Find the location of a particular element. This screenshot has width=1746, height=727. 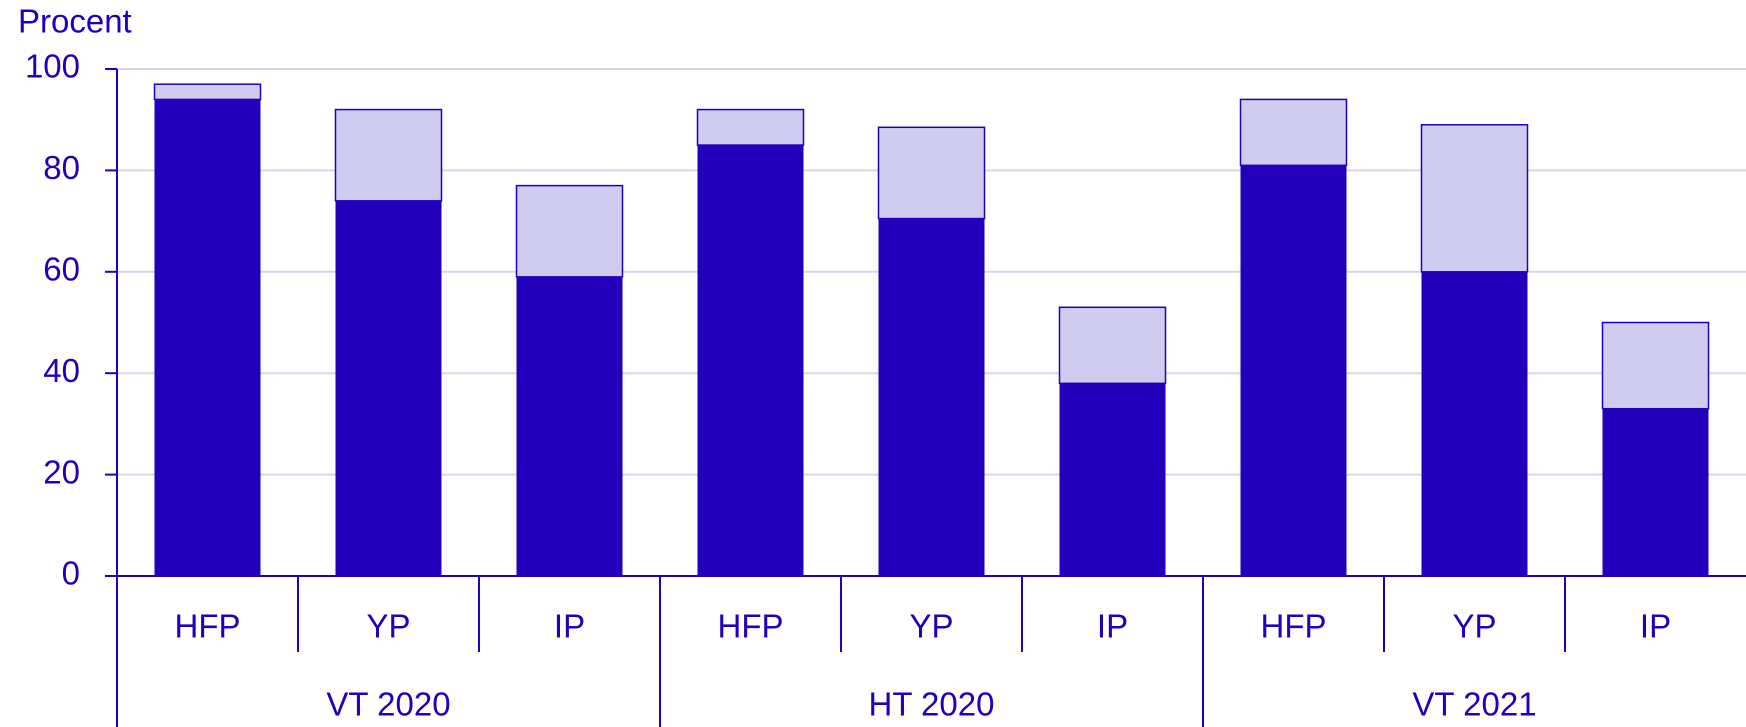

y-tick-label: 20 is located at coordinates (61, 471).